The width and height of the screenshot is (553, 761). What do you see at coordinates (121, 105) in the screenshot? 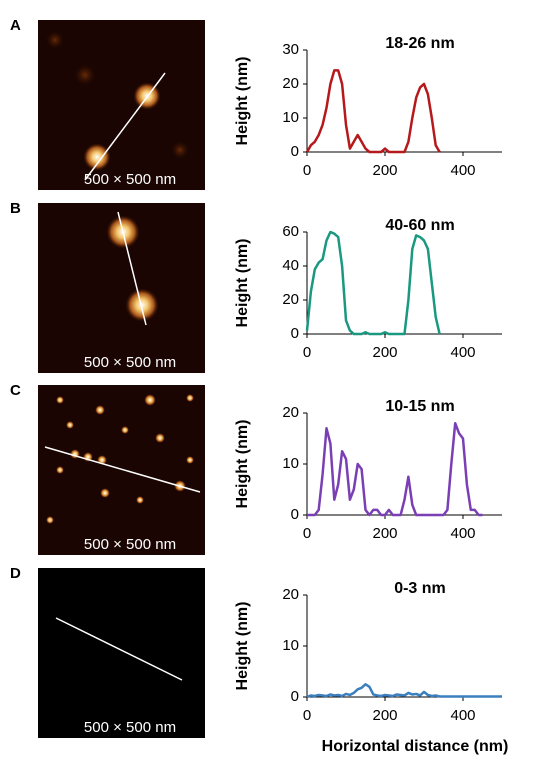
I see `afm-image-a` at bounding box center [121, 105].